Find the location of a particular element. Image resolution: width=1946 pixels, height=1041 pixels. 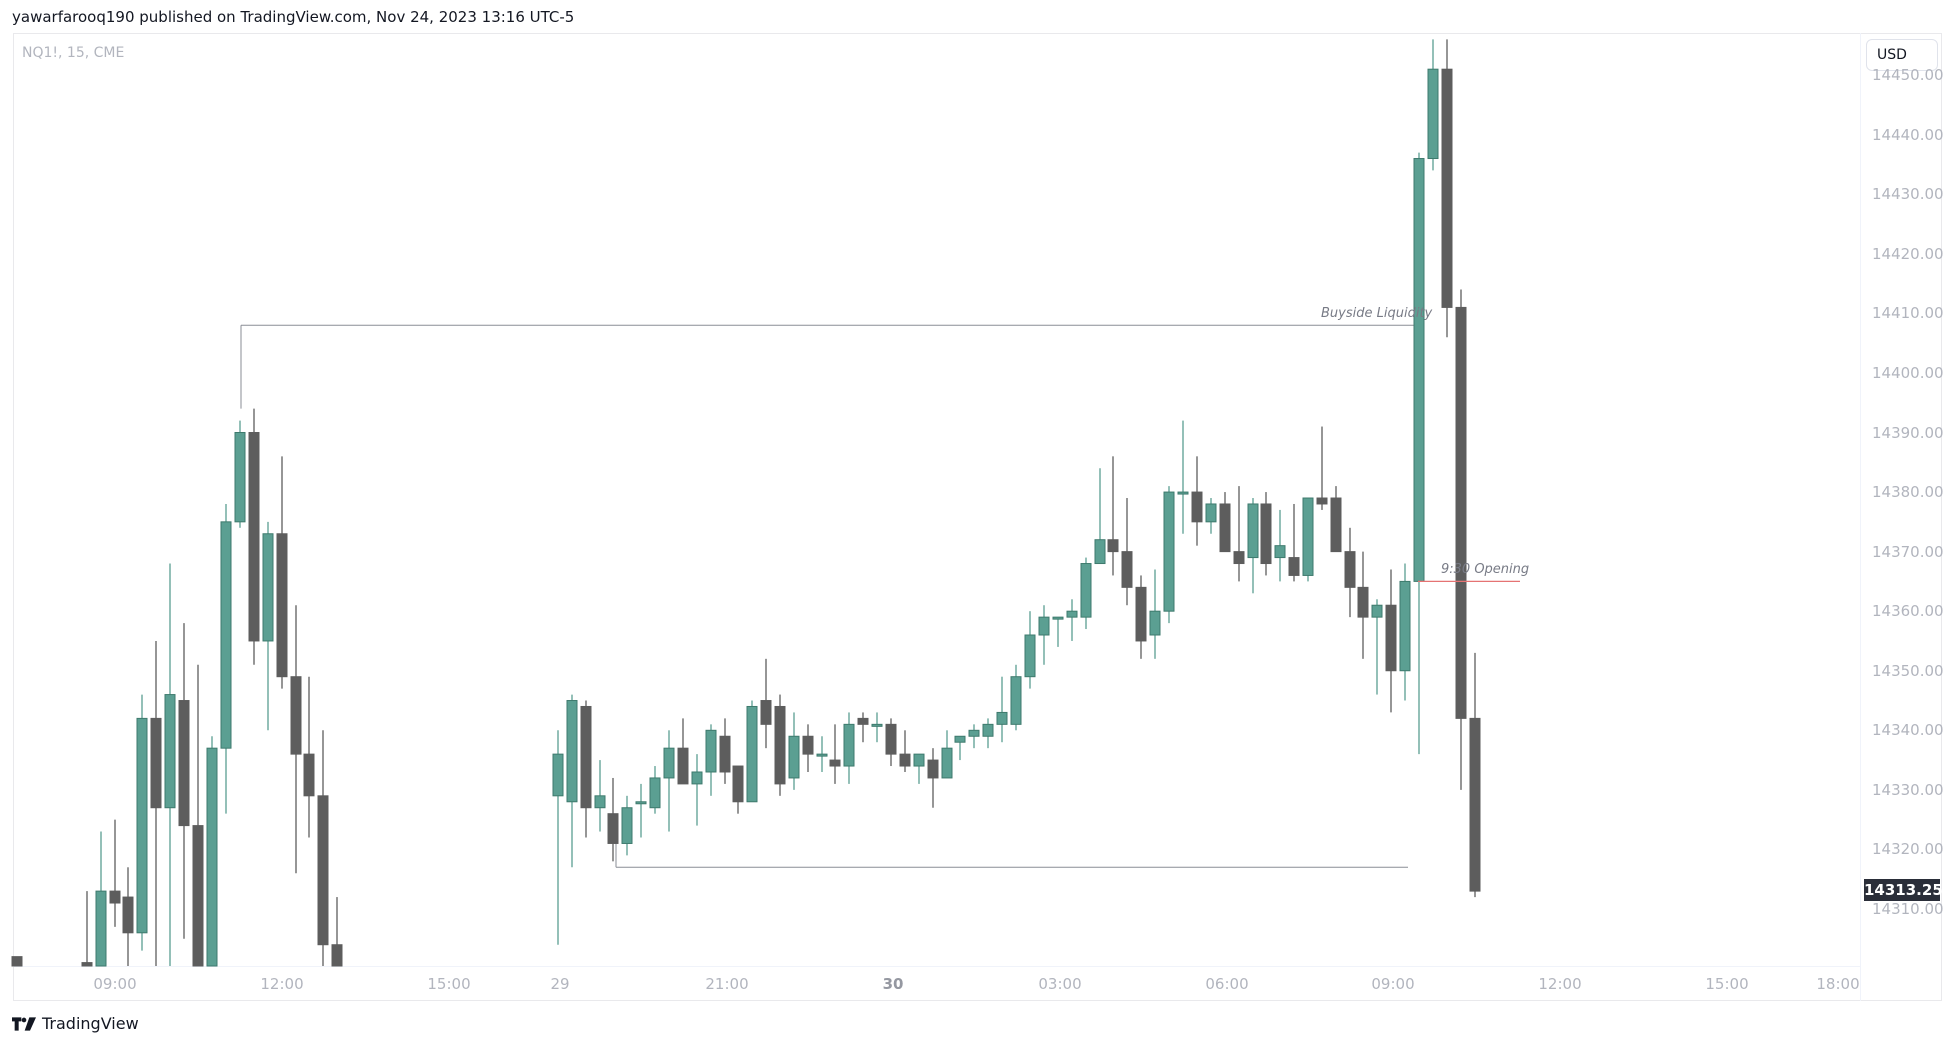

time-tick-label: 18:00 is located at coordinates (1838, 984).